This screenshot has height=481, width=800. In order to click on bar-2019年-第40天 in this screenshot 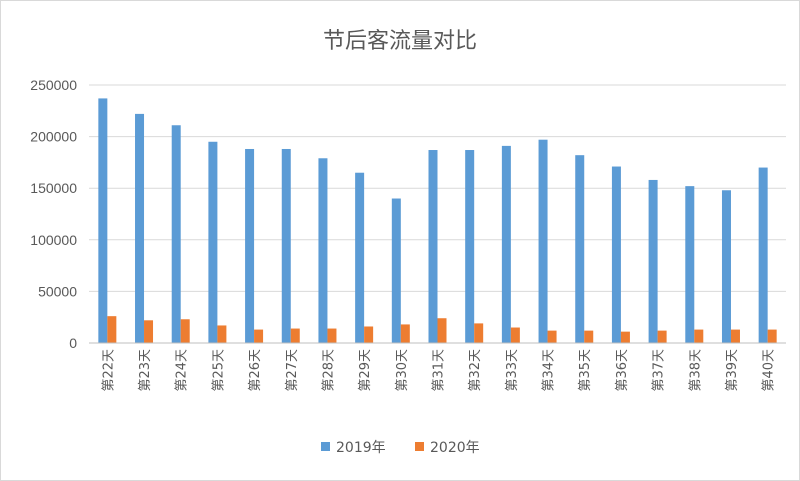, I will do `click(763, 255)`.